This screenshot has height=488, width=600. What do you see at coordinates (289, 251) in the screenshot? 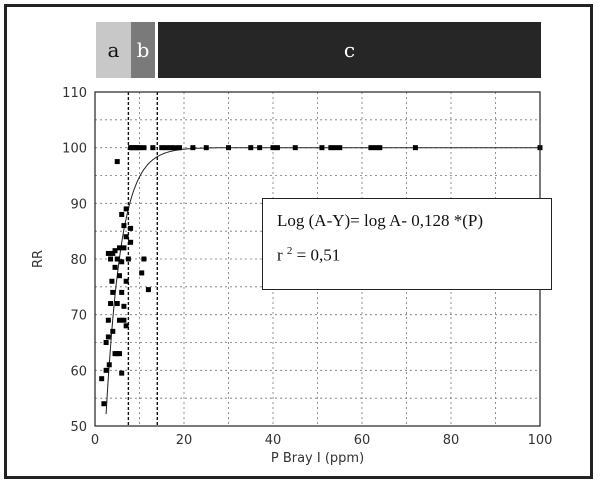
I see `r-squared-exponent: 2` at bounding box center [289, 251].